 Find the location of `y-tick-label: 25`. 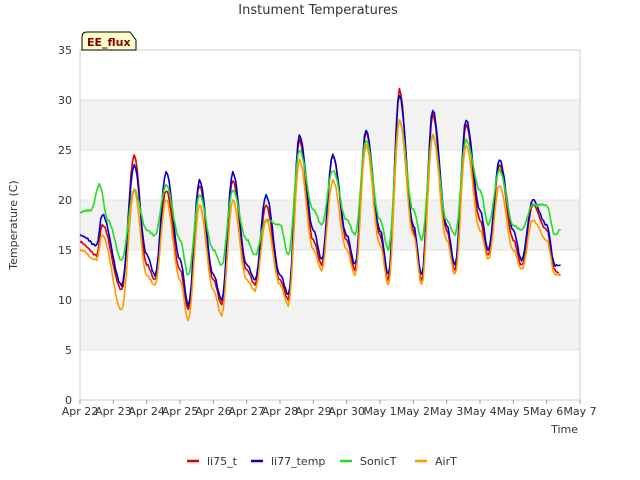

y-tick-label: 25 is located at coordinates (65, 150).